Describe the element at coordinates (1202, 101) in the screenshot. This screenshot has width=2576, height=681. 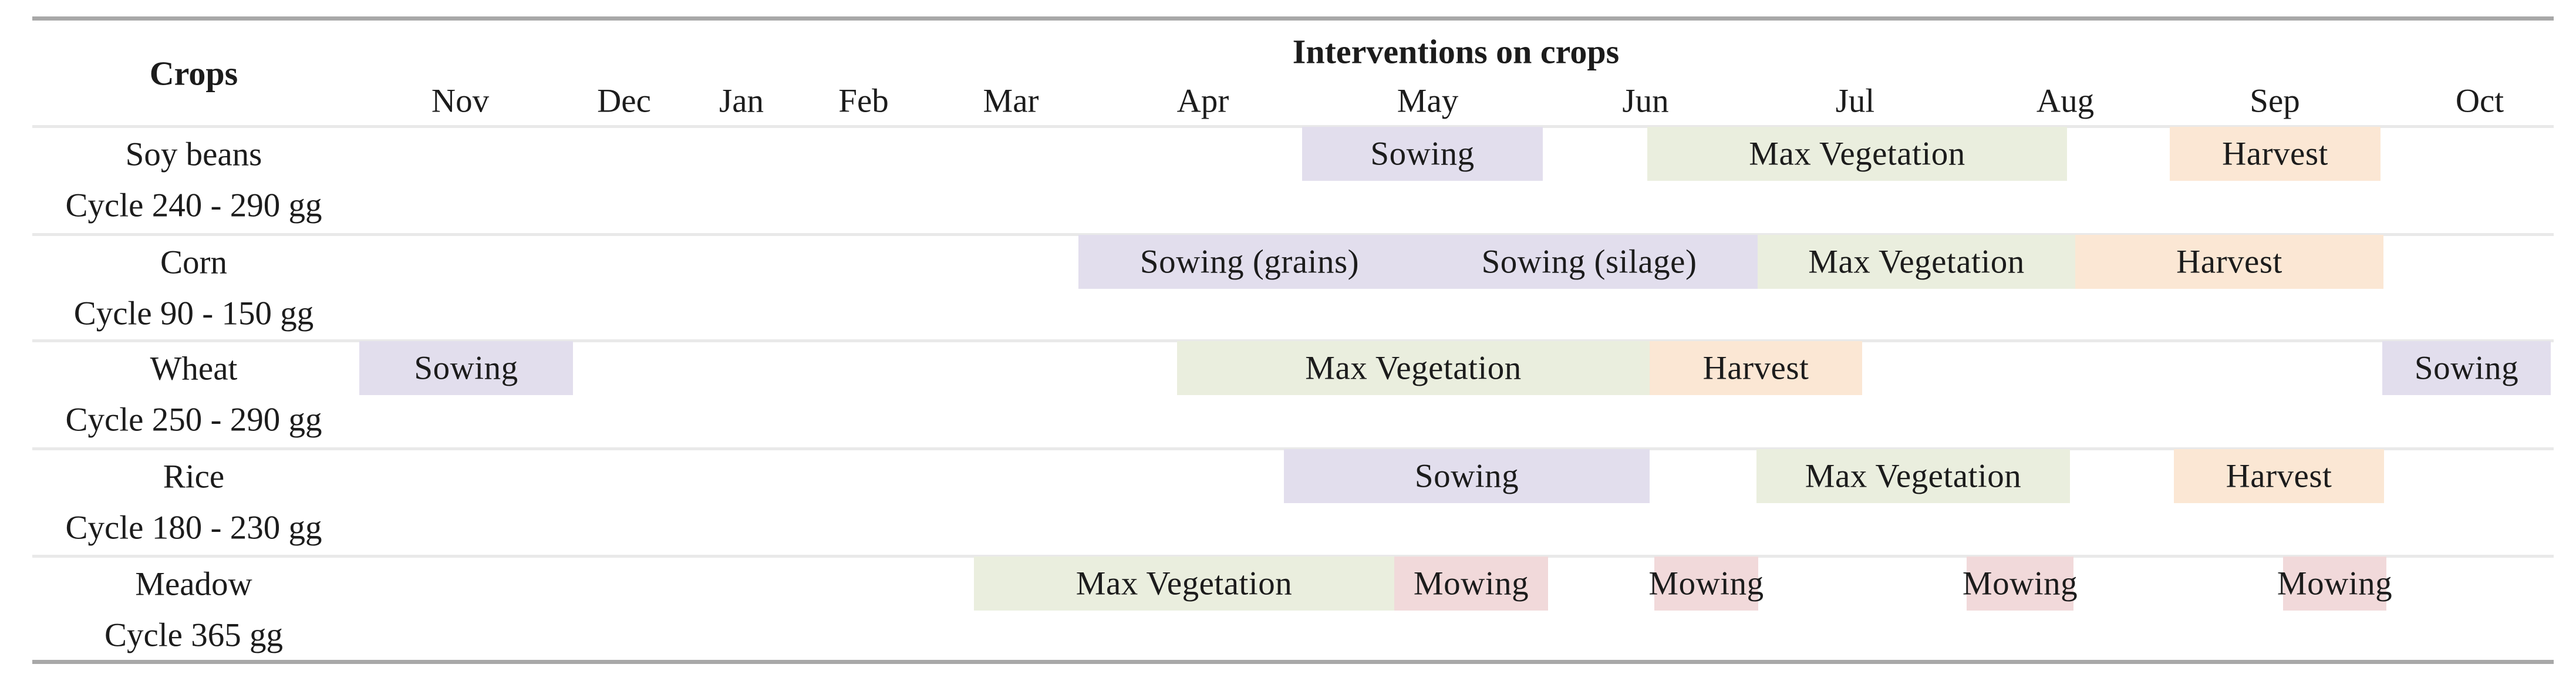
I see `month-label-apr: Apr` at that location.